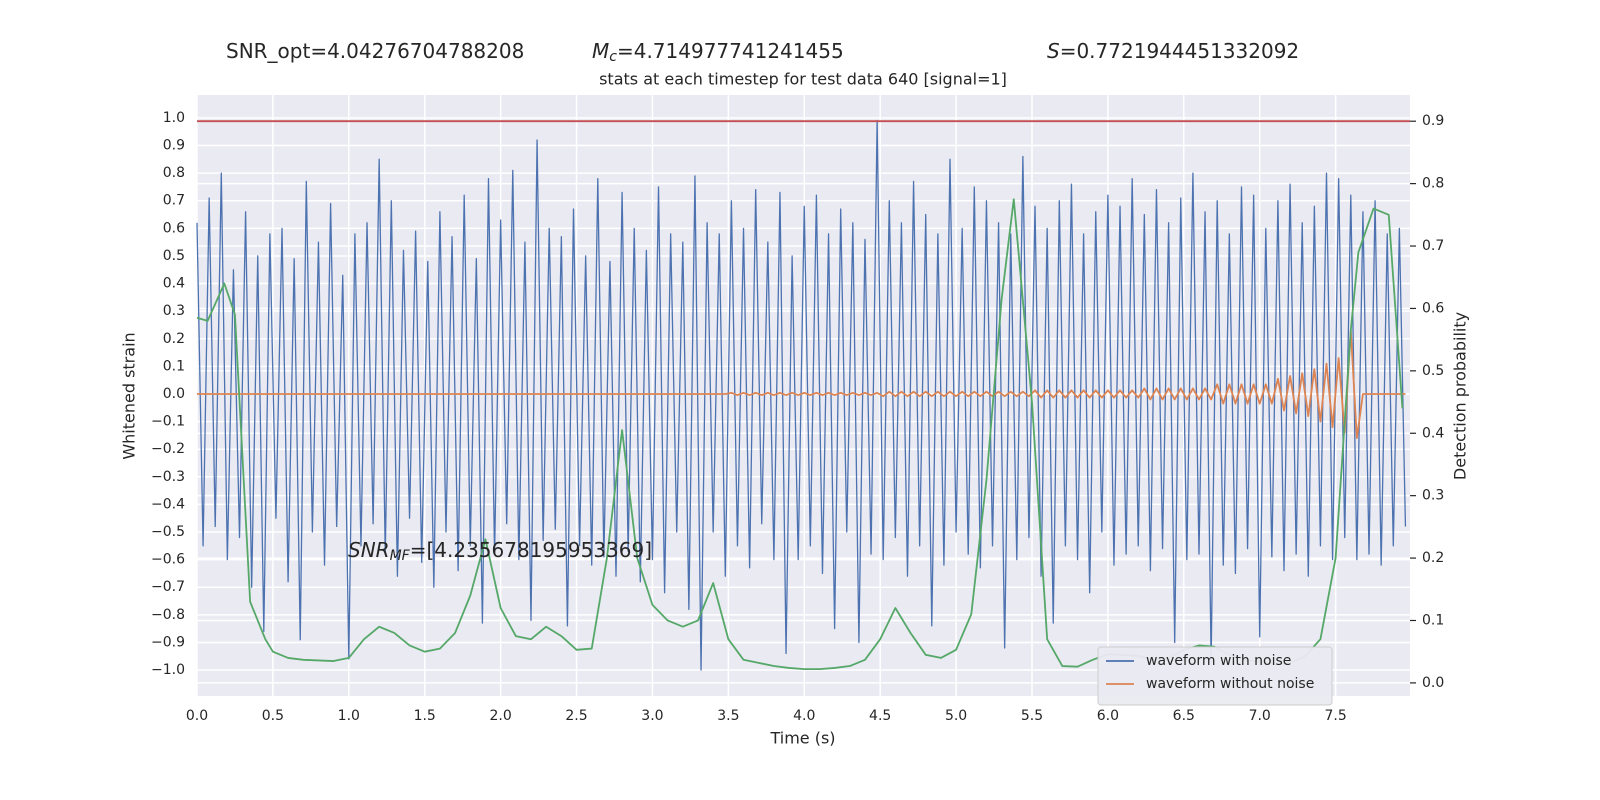  Describe the element at coordinates (802, 738) in the screenshot. I see `x-axis-label: Time (s)` at that location.